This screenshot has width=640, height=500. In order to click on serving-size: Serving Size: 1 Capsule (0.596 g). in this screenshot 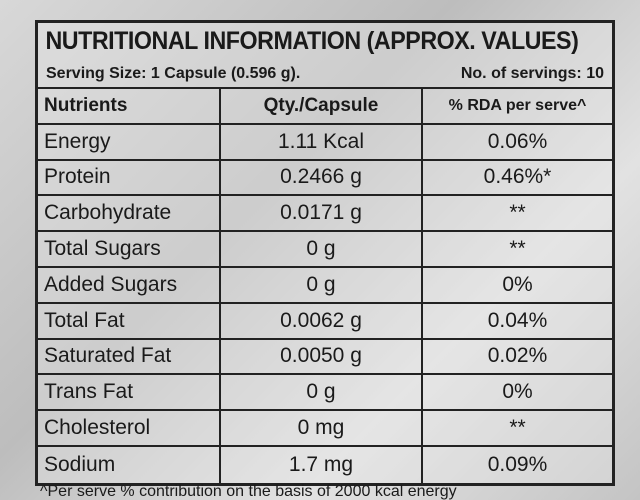, I will do `click(173, 73)`.